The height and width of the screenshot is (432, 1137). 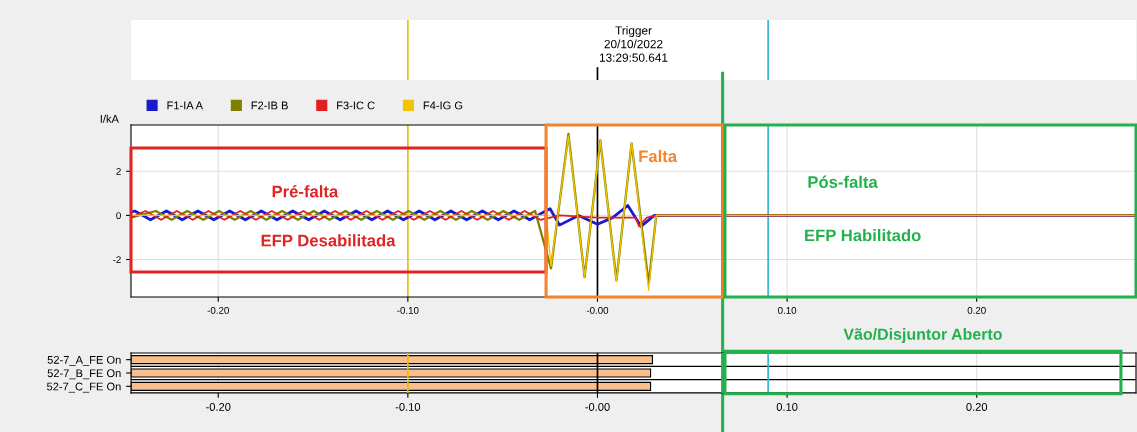 I want to click on y-tick-label: -2, so click(x=117, y=260).